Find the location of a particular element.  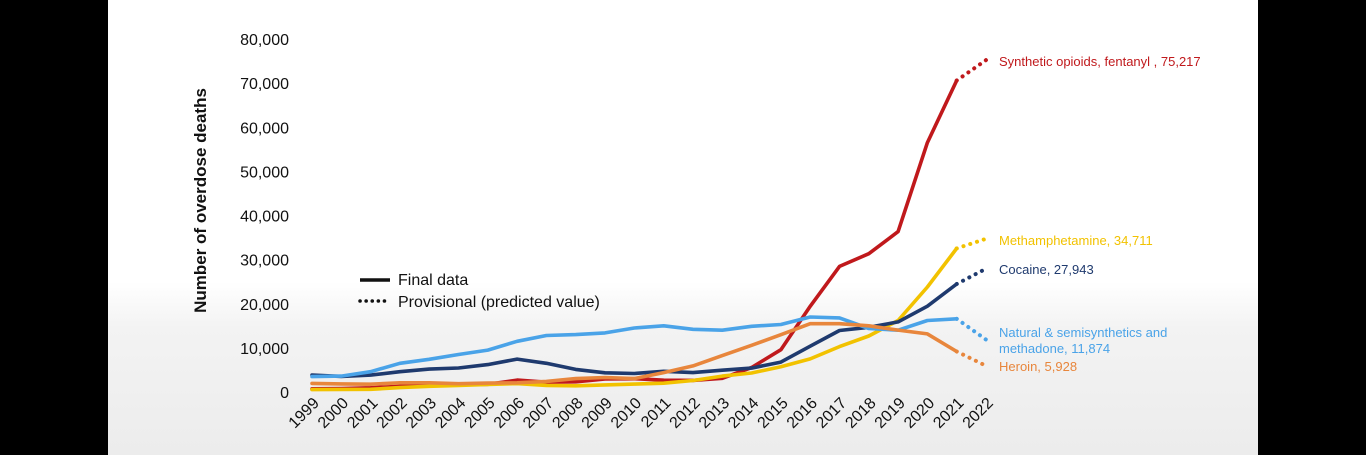

x-tick-label: 2010 is located at coordinates (626, 413).